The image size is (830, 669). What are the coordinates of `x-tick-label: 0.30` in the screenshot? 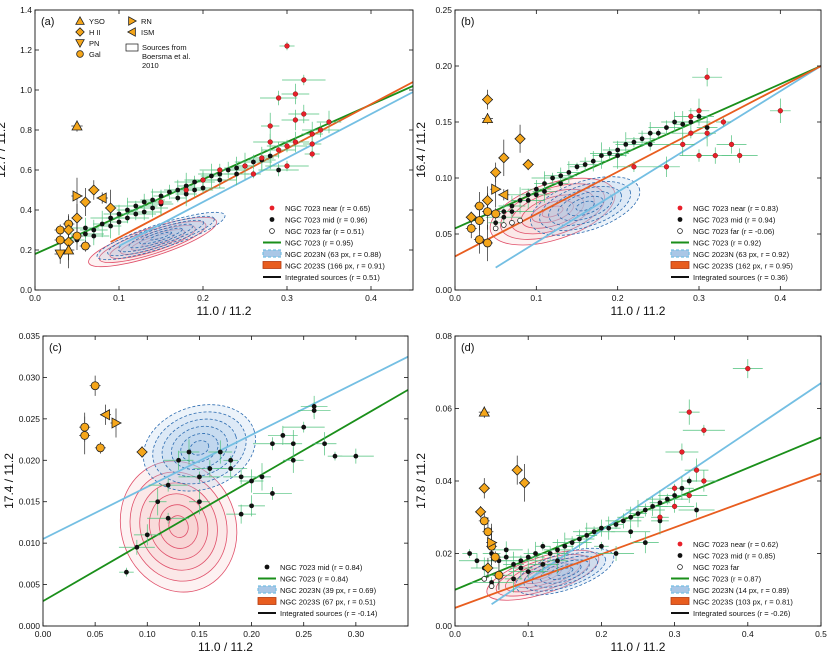 It's located at (356, 634).